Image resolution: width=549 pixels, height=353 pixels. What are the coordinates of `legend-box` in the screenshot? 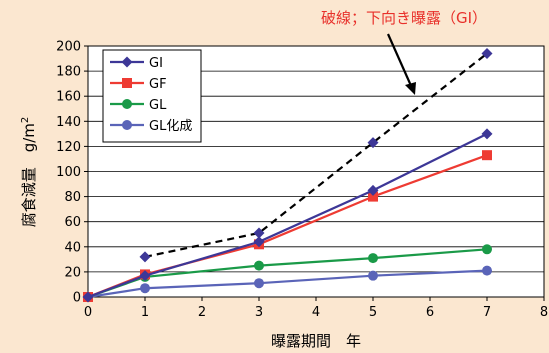 It's located at (152, 96).